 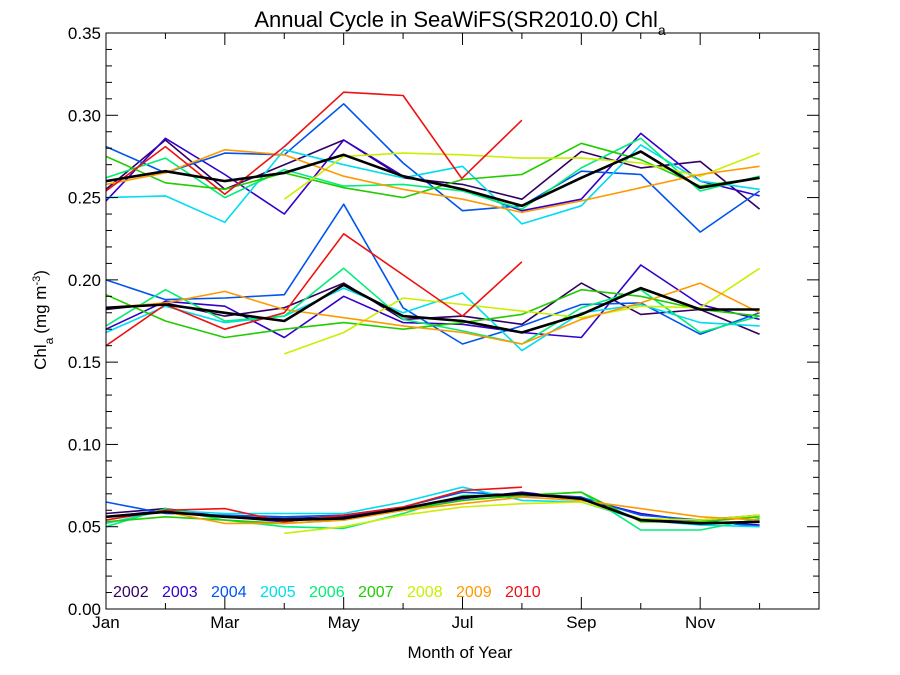 I want to click on chart-title: Annual Cycle in SeaWiFS(SR2010.0) Chla, so click(x=460, y=22).